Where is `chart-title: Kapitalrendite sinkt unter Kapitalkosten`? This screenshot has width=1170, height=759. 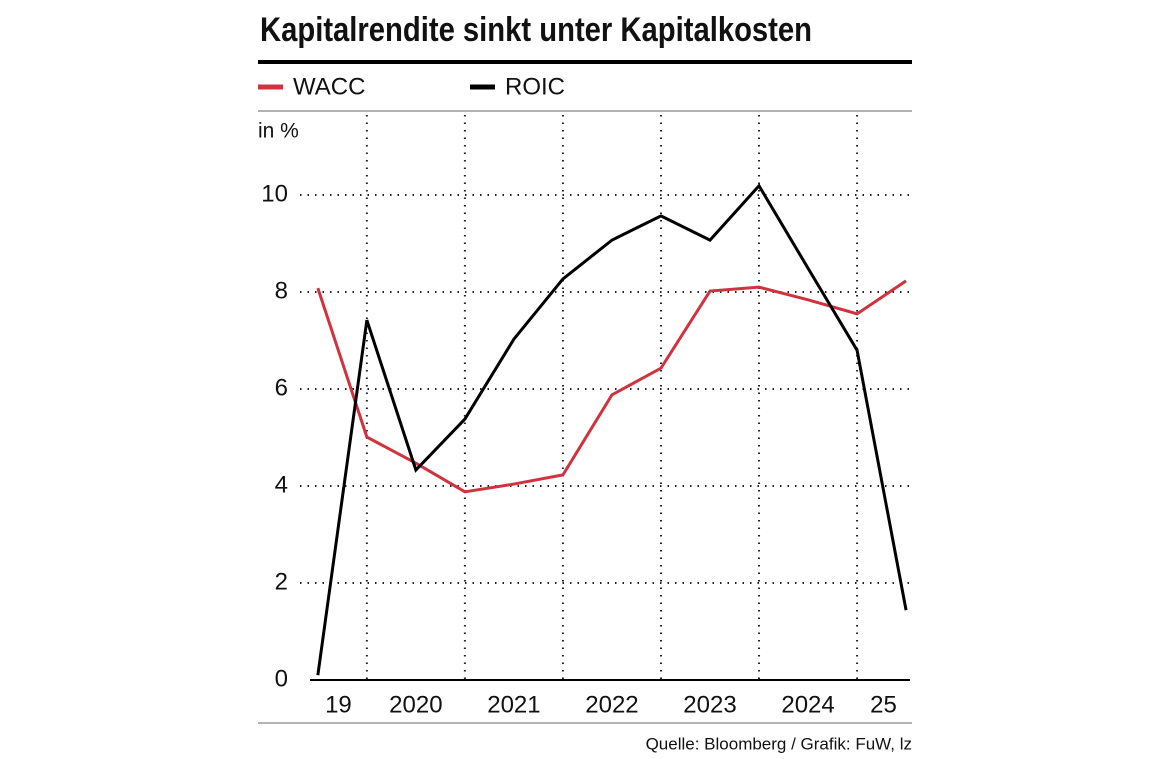
chart-title: Kapitalrendite sinkt unter Kapitalkosten is located at coordinates (536, 30).